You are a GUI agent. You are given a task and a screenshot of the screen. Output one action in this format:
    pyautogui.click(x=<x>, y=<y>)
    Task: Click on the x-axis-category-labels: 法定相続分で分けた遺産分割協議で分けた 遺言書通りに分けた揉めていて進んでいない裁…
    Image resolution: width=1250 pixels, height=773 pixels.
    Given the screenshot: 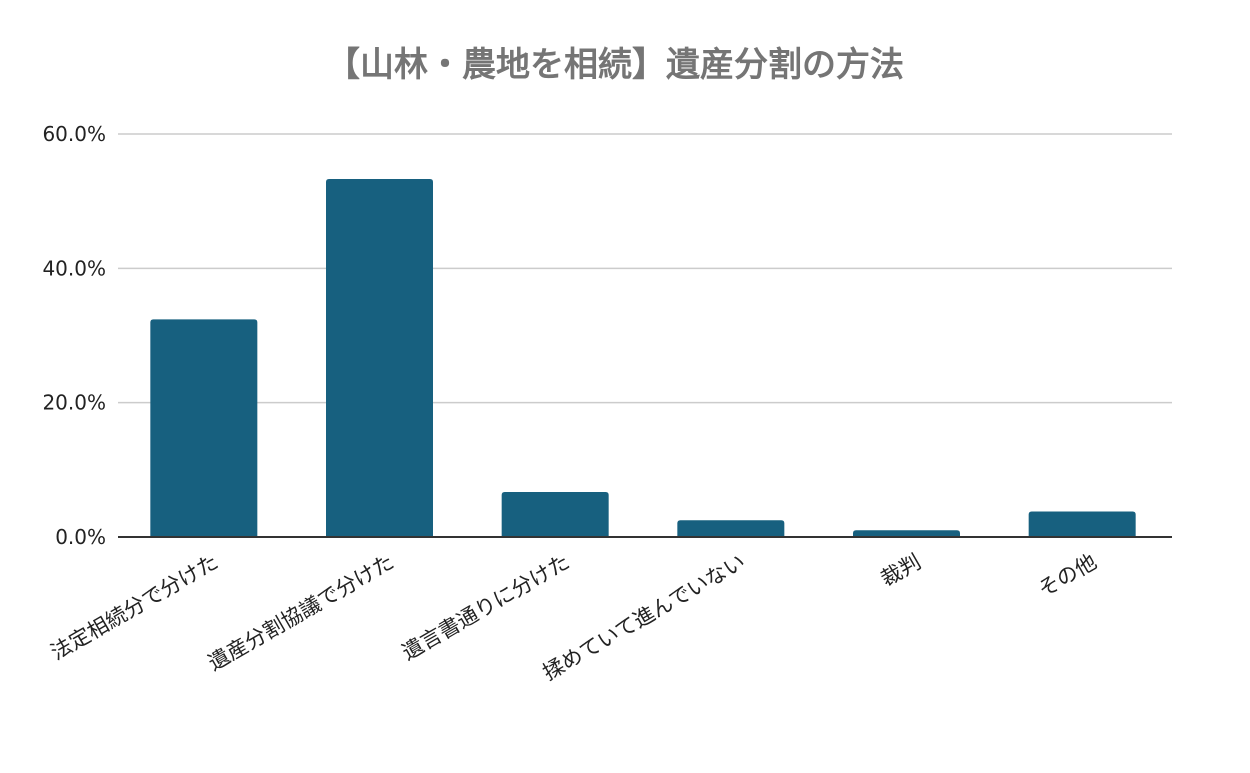 What is the action you would take?
    pyautogui.click(x=574, y=617)
    